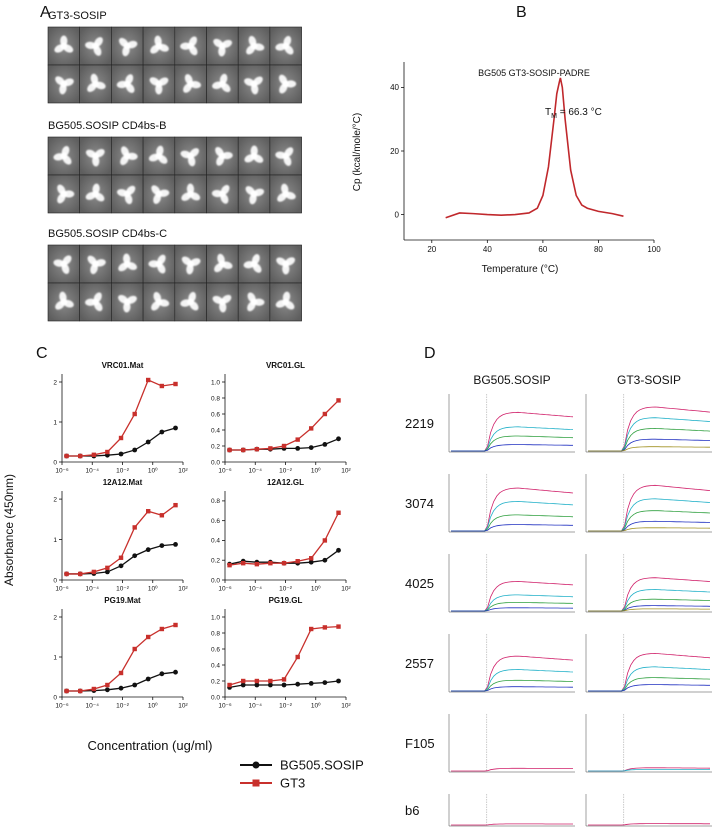 The image size is (726, 836). Describe the element at coordinates (598, 249) in the screenshot. I see `x-tick-label: 80` at that location.